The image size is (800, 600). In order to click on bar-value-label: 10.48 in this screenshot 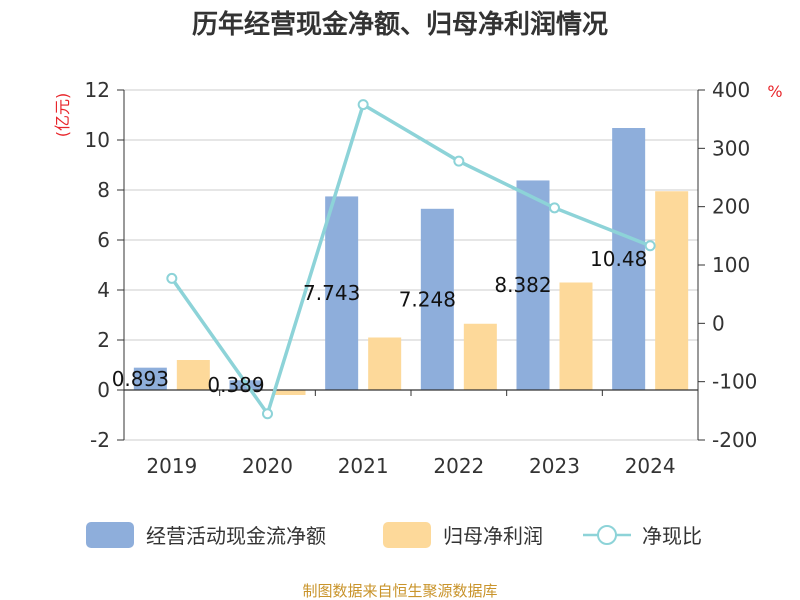, I will do `click(618, 259)`.